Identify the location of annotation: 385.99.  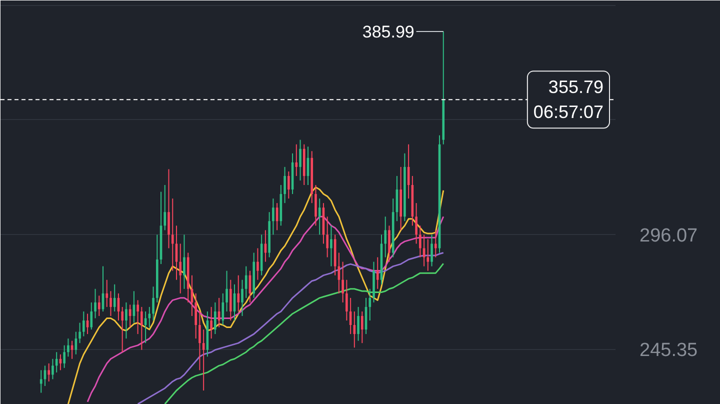
(388, 32).